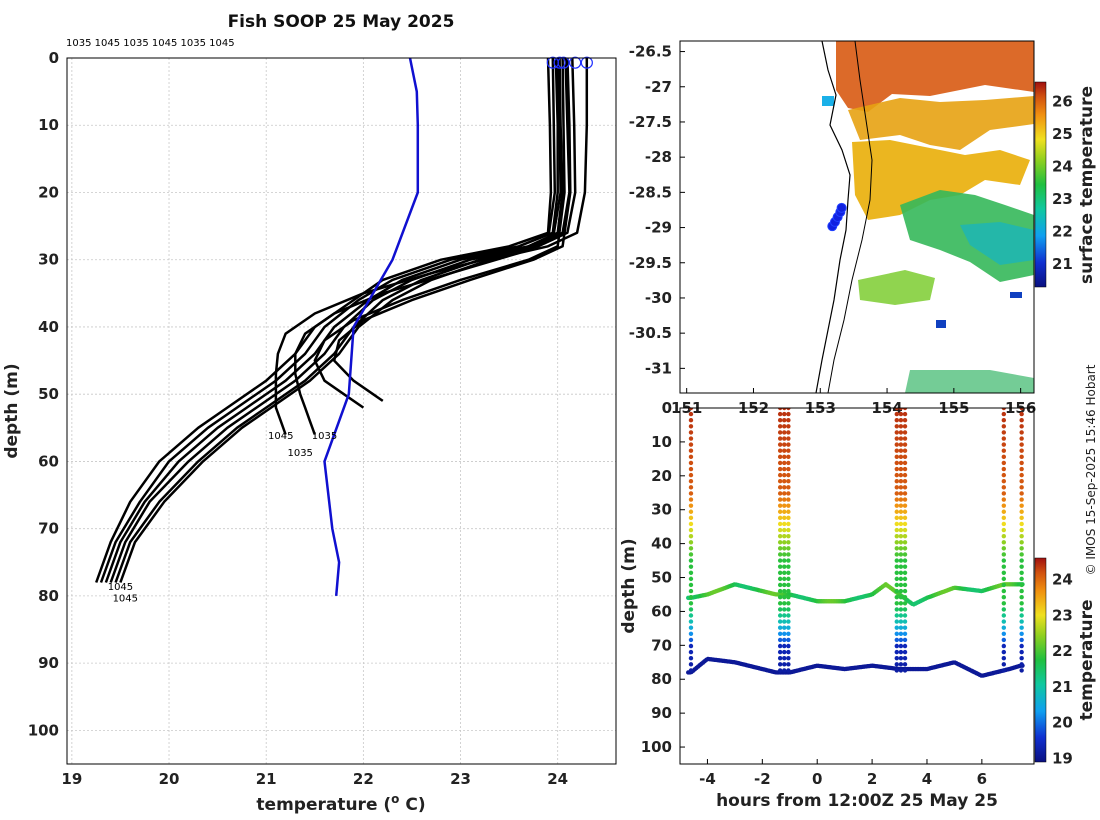 The height and width of the screenshot is (820, 1100). I want to click on cast-annotation: 1045, so click(120, 587).